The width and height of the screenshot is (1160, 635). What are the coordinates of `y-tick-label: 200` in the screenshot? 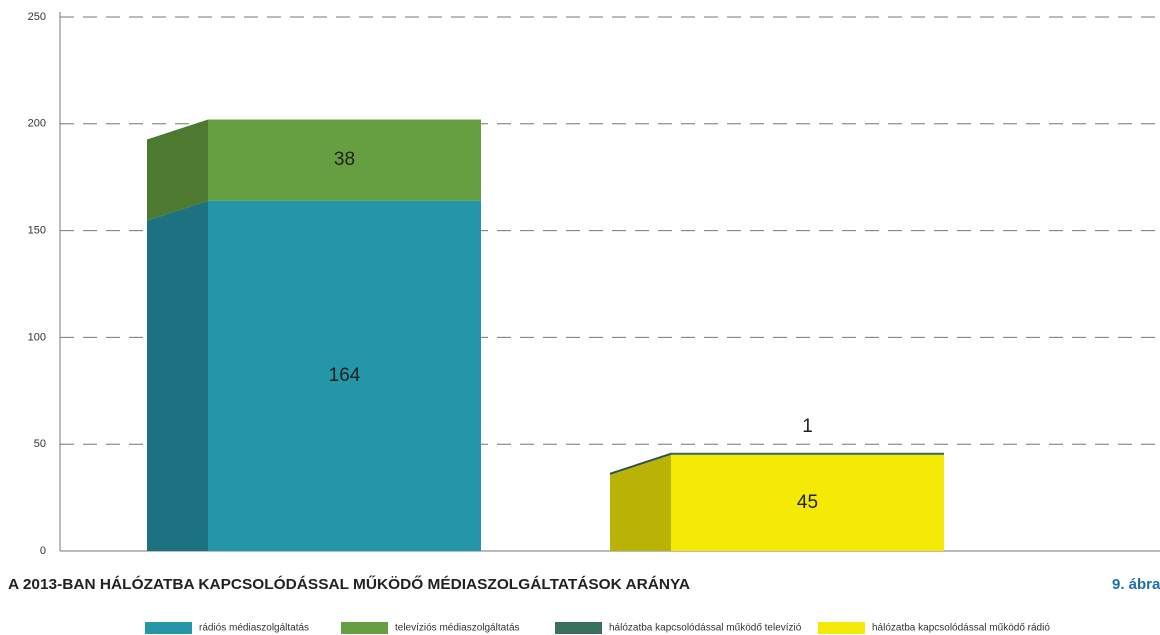 It's located at (37, 124).